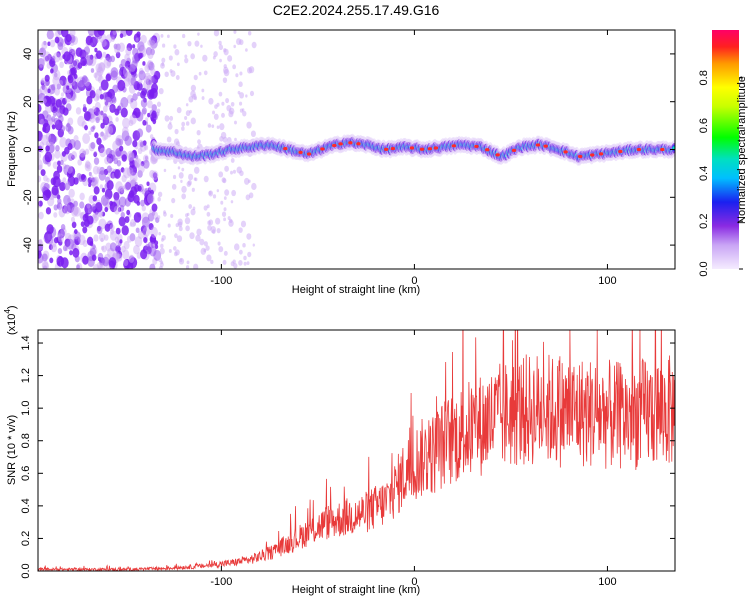 This screenshot has height=600, width=750. I want to click on colorbar-tick-label: 0.4, so click(704, 173).